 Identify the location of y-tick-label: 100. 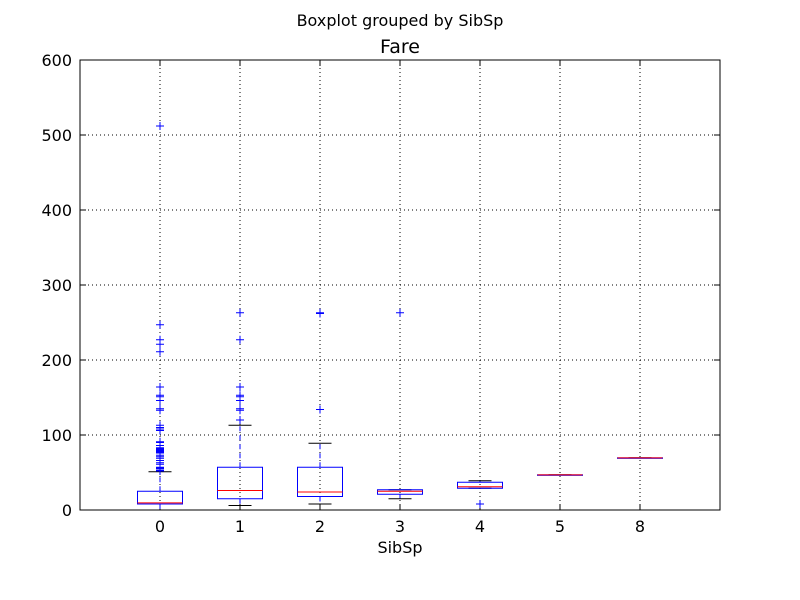
(56, 435).